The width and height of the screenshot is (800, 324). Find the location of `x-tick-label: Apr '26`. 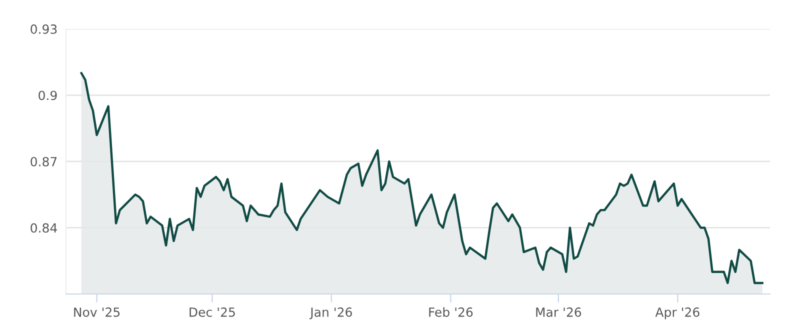

x-tick-label: Apr '26 is located at coordinates (677, 313).